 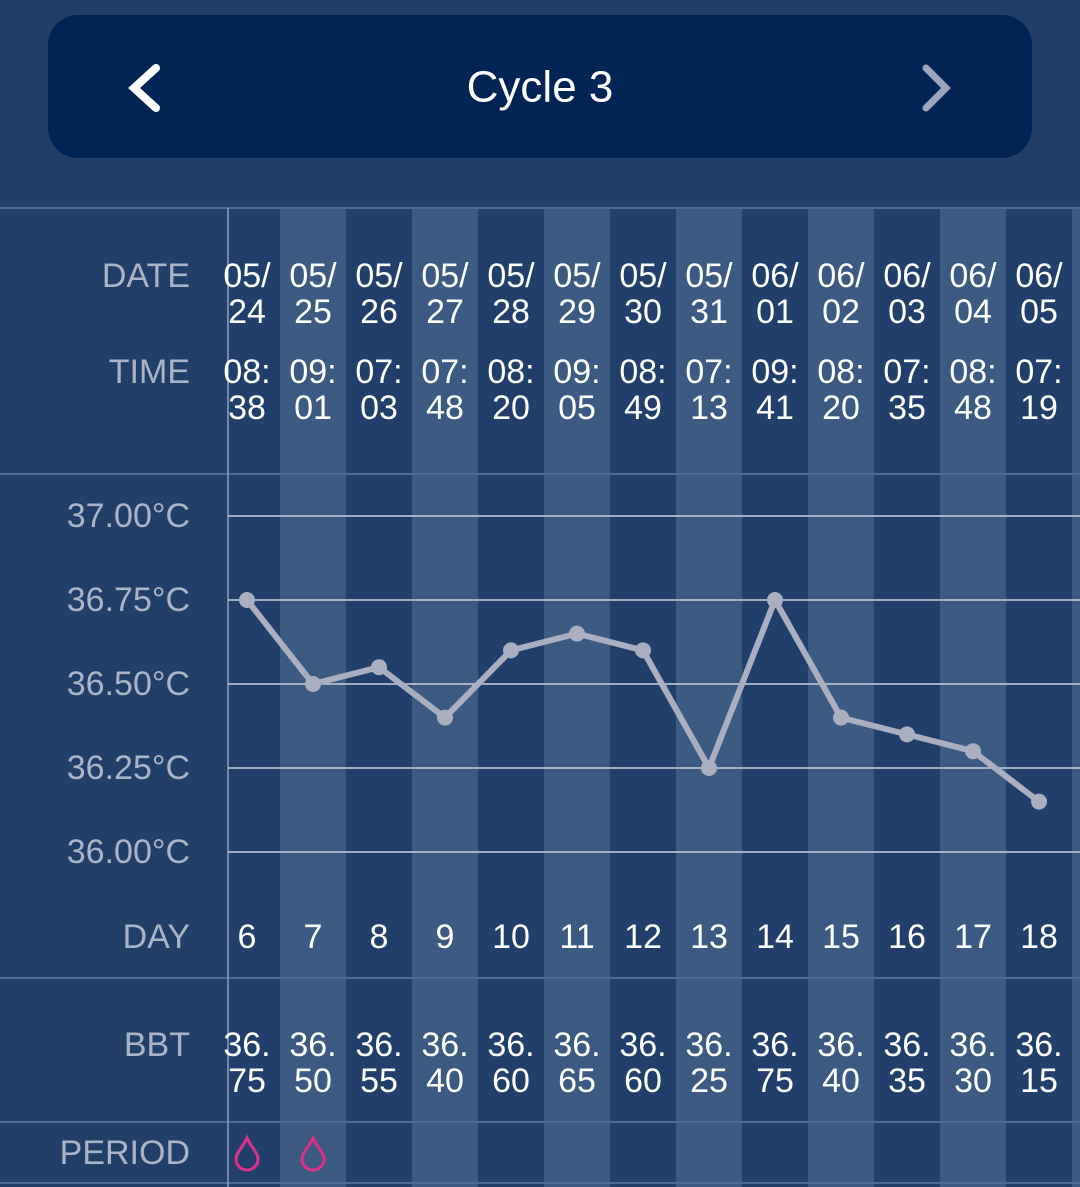 What do you see at coordinates (577, 937) in the screenshot?
I see `day-cell: 11` at bounding box center [577, 937].